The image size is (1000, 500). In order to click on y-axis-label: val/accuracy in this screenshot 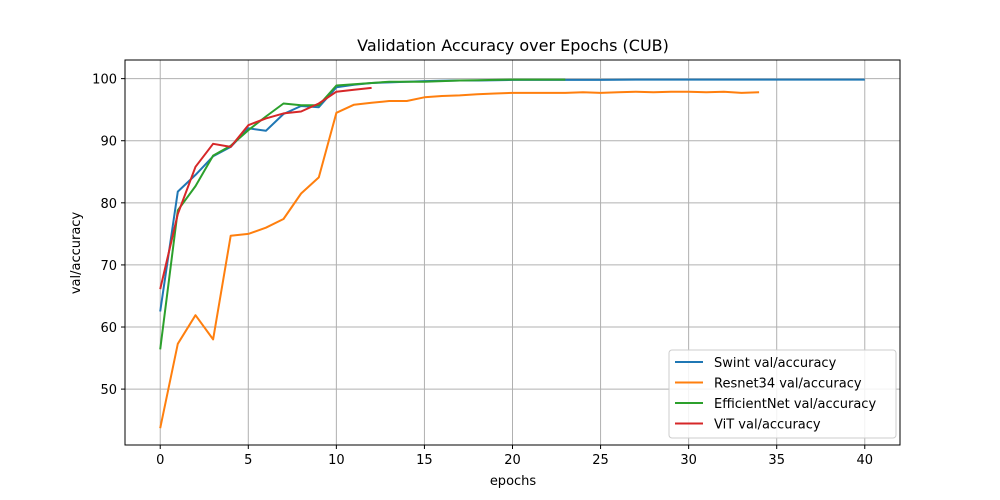, I will do `click(76, 253)`.